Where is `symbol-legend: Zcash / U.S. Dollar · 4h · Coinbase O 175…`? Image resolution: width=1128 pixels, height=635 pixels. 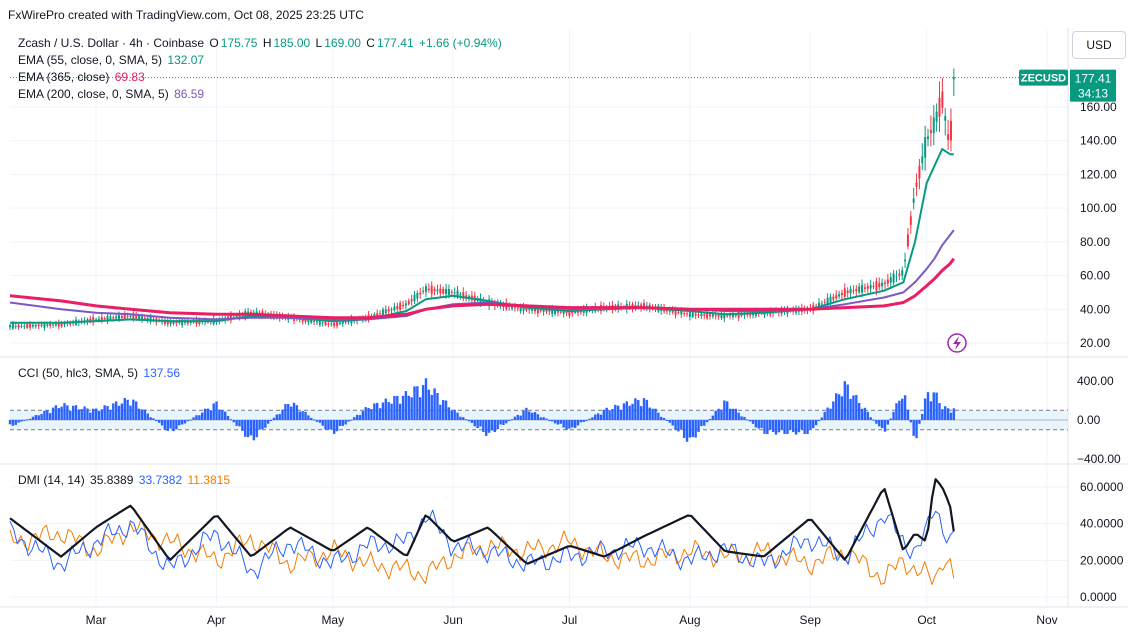
symbol-legend: Zcash / U.S. Dollar · 4h · Coinbase O 175… is located at coordinates (261, 43).